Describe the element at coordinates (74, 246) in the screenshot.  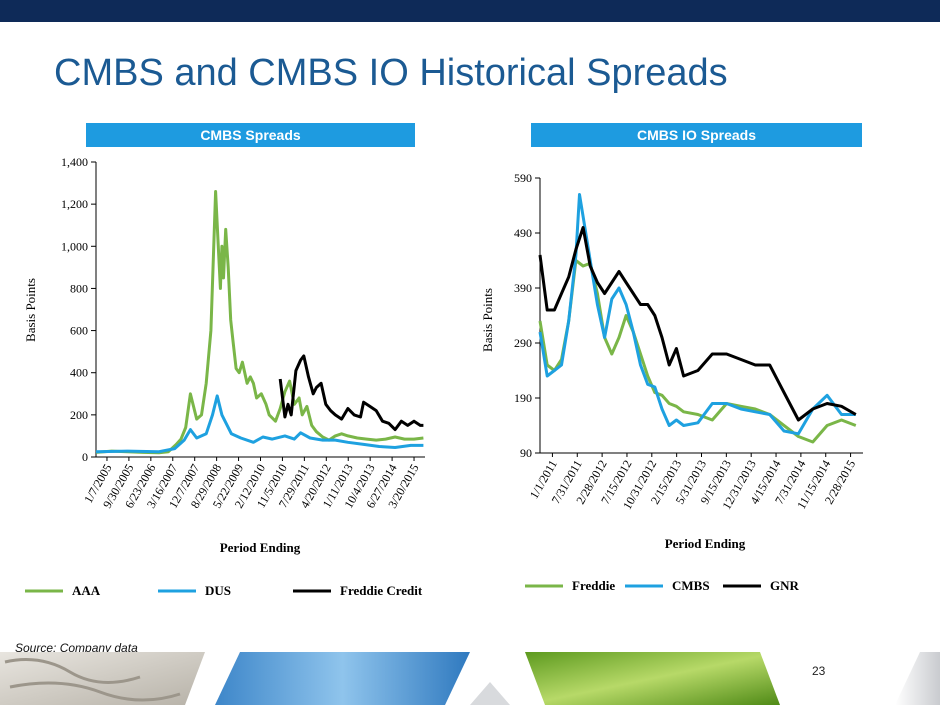
I see `y-tick-label: 1,000` at that location.